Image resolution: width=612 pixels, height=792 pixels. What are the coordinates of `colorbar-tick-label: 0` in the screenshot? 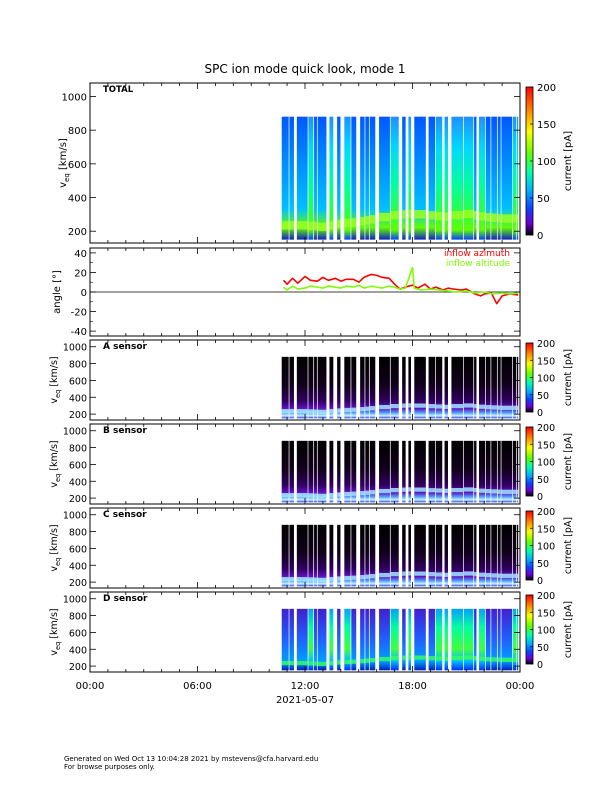 It's located at (540, 236).